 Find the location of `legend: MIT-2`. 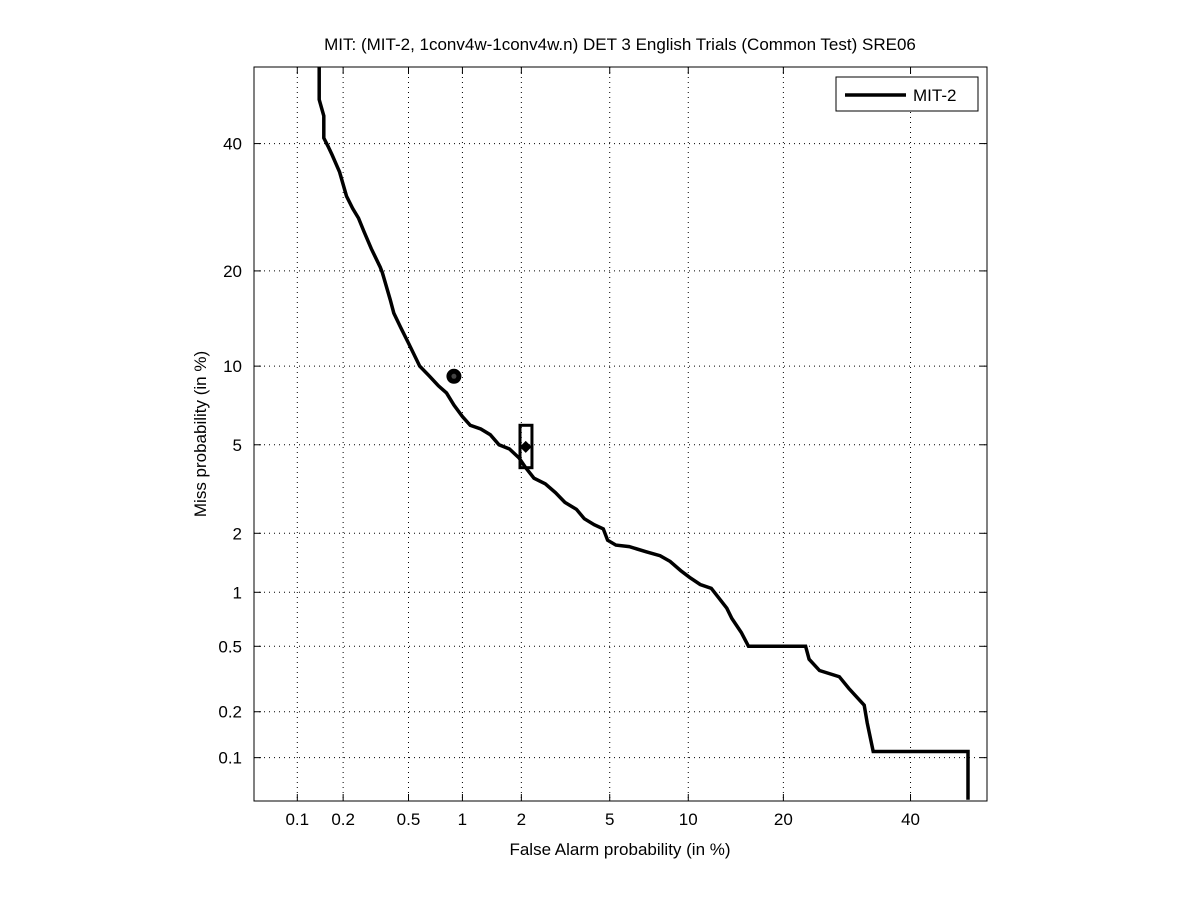

legend: MIT-2 is located at coordinates (907, 94).